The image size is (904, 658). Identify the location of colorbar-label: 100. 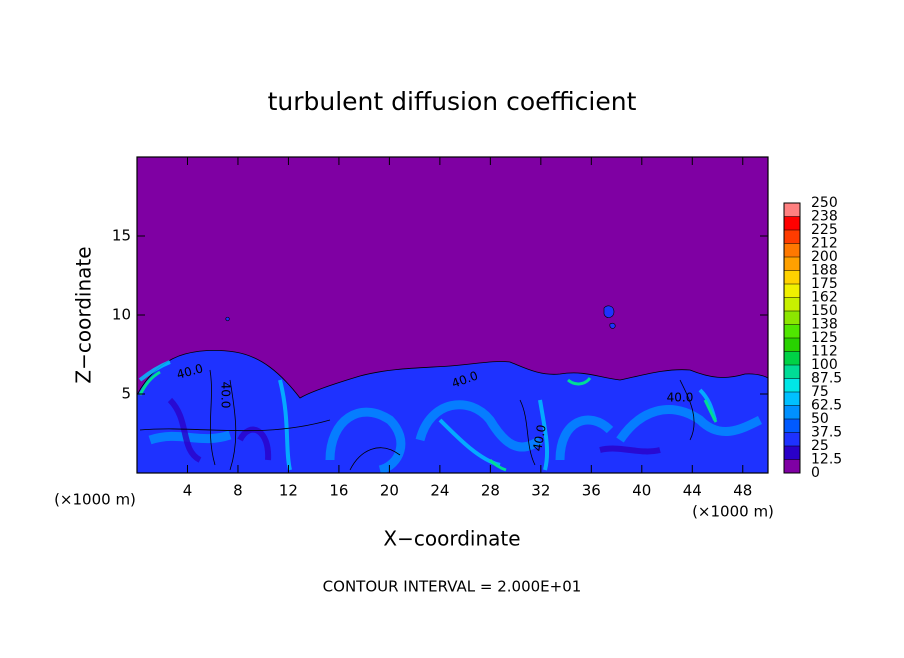
(824, 365).